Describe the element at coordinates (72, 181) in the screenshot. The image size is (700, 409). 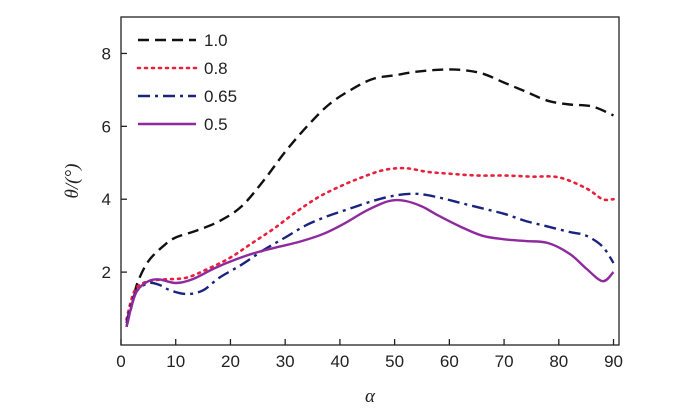
I see `y-axis-title: θ/(°)` at that location.